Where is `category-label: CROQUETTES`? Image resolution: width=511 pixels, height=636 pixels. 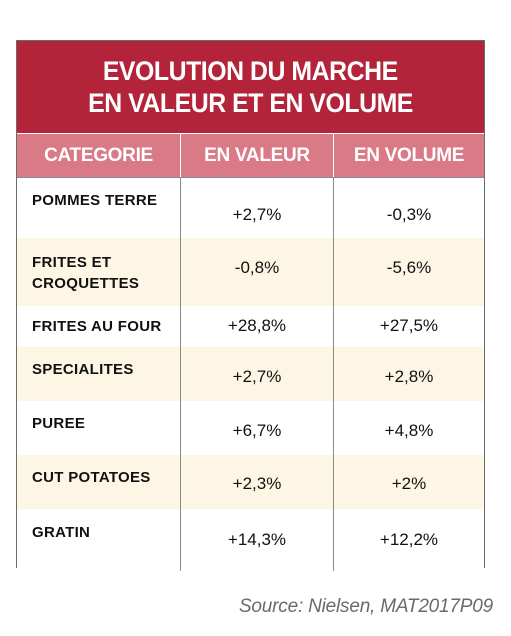 category-label: CROQUETTES is located at coordinates (86, 283).